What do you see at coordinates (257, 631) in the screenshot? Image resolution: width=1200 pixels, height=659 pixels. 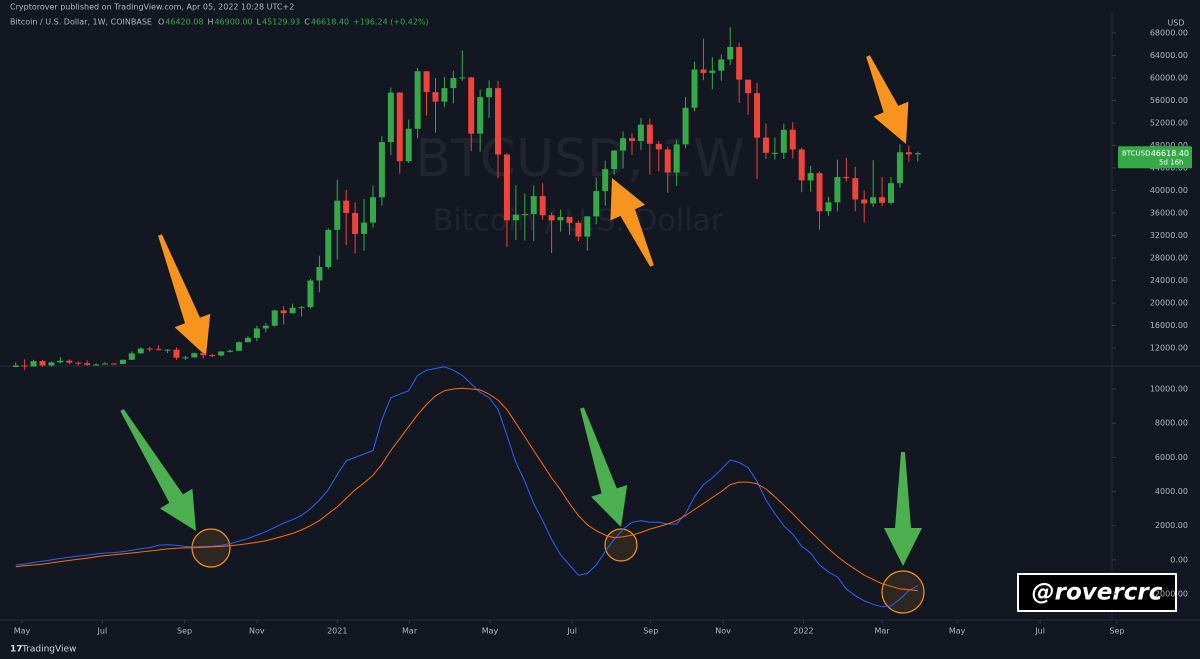 I see `time-tick-label: Nov` at bounding box center [257, 631].